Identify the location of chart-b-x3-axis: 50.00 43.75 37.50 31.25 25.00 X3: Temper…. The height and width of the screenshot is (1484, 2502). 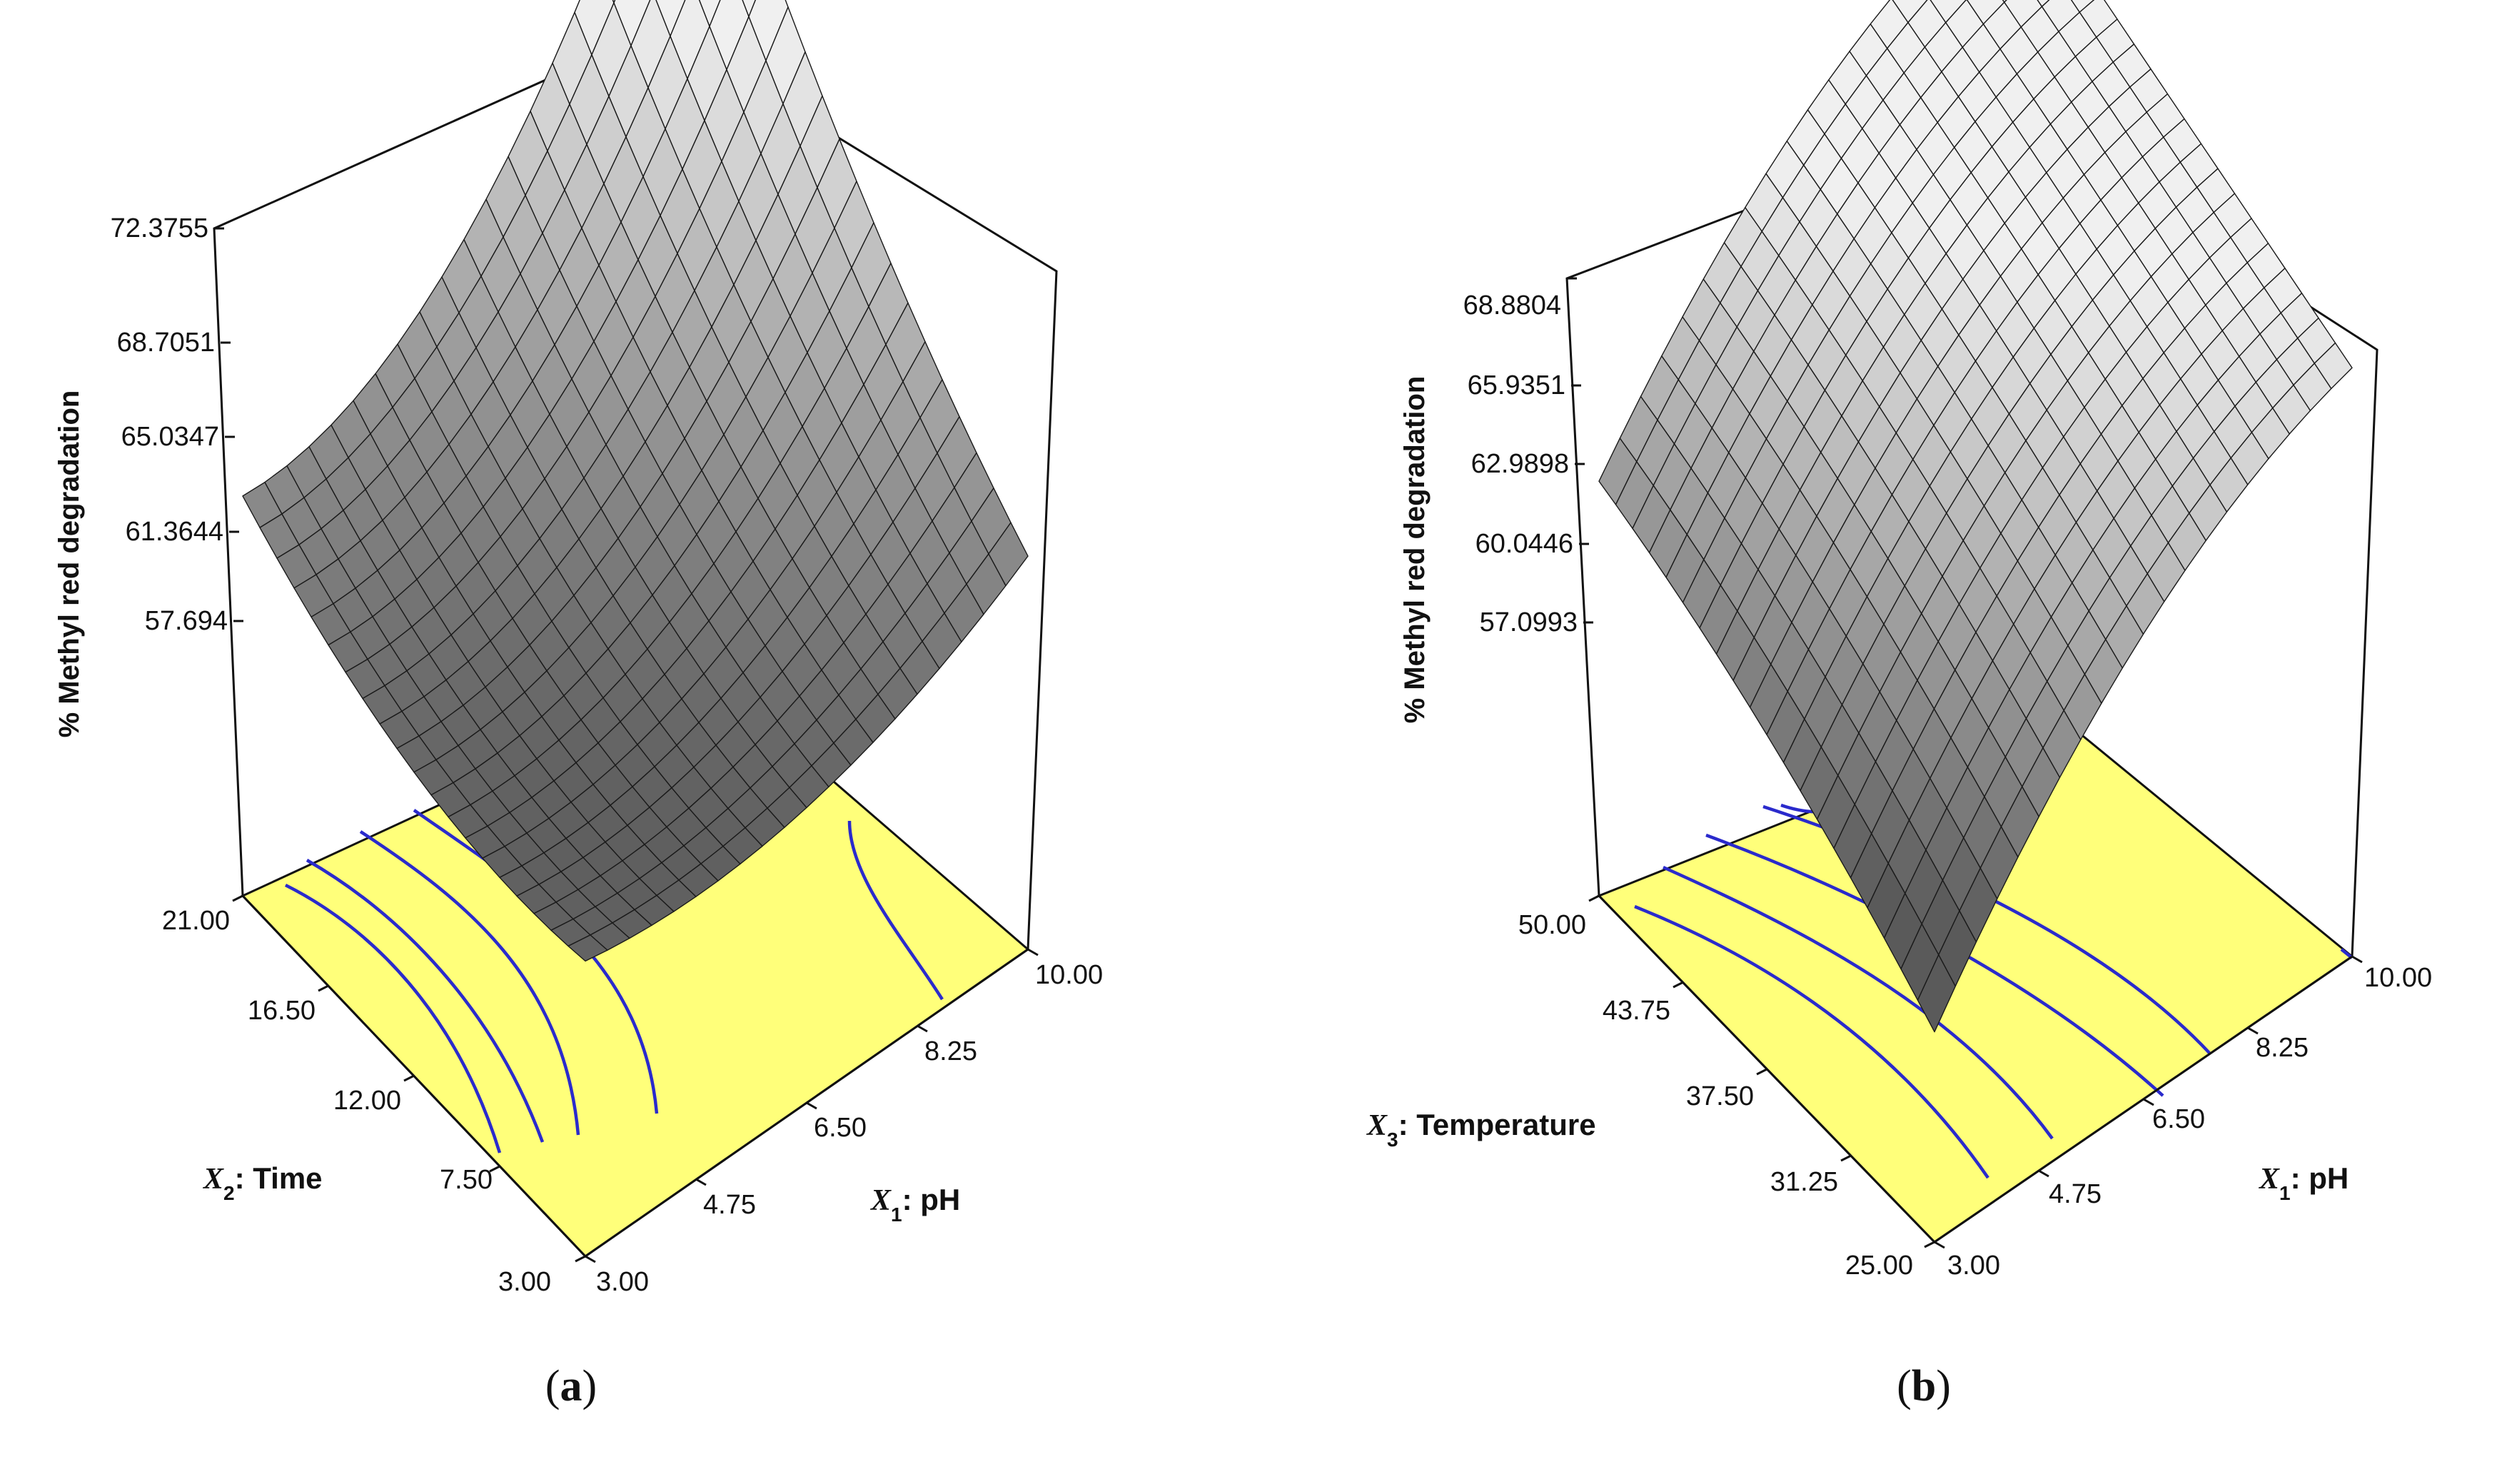
(1650, 1087).